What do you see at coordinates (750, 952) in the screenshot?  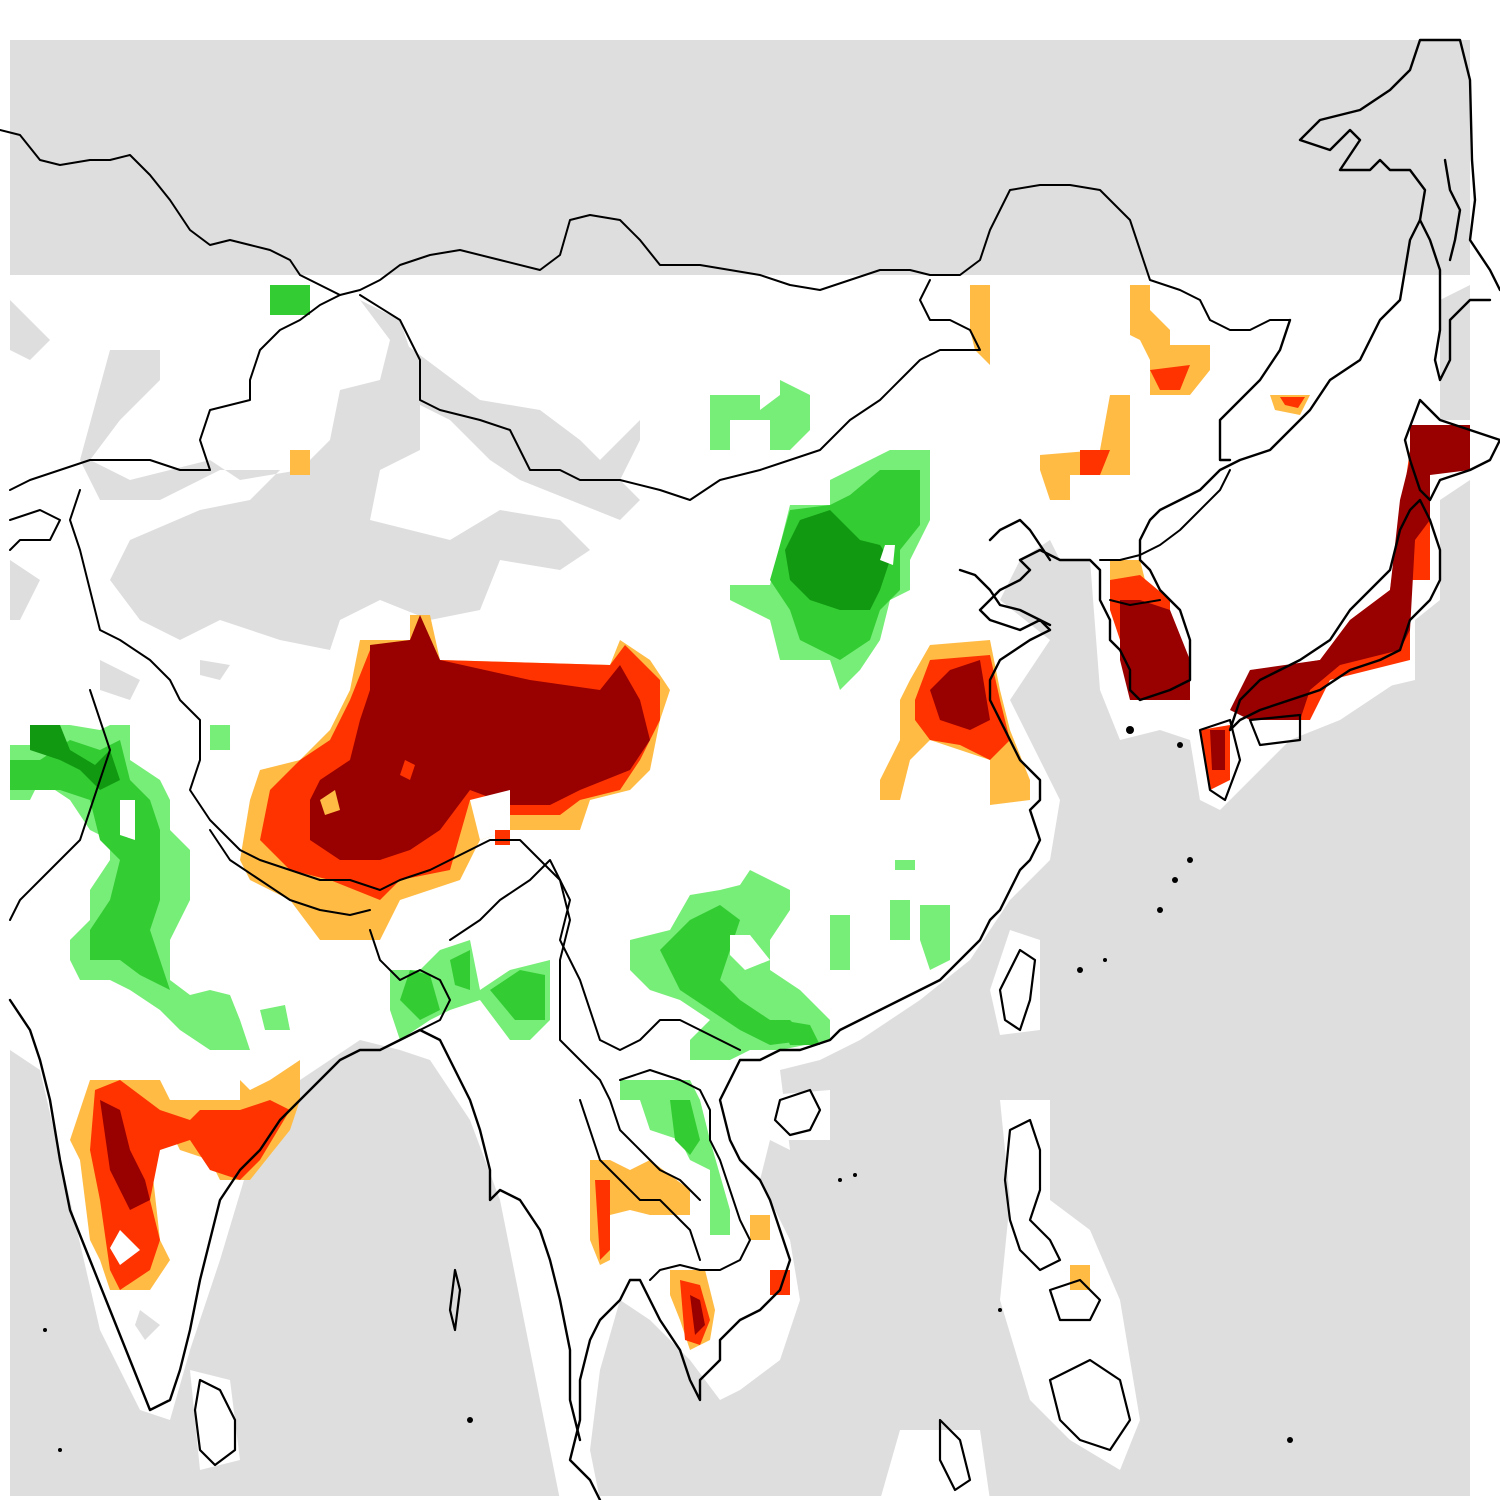 I see `south-china-white-notch` at bounding box center [750, 952].